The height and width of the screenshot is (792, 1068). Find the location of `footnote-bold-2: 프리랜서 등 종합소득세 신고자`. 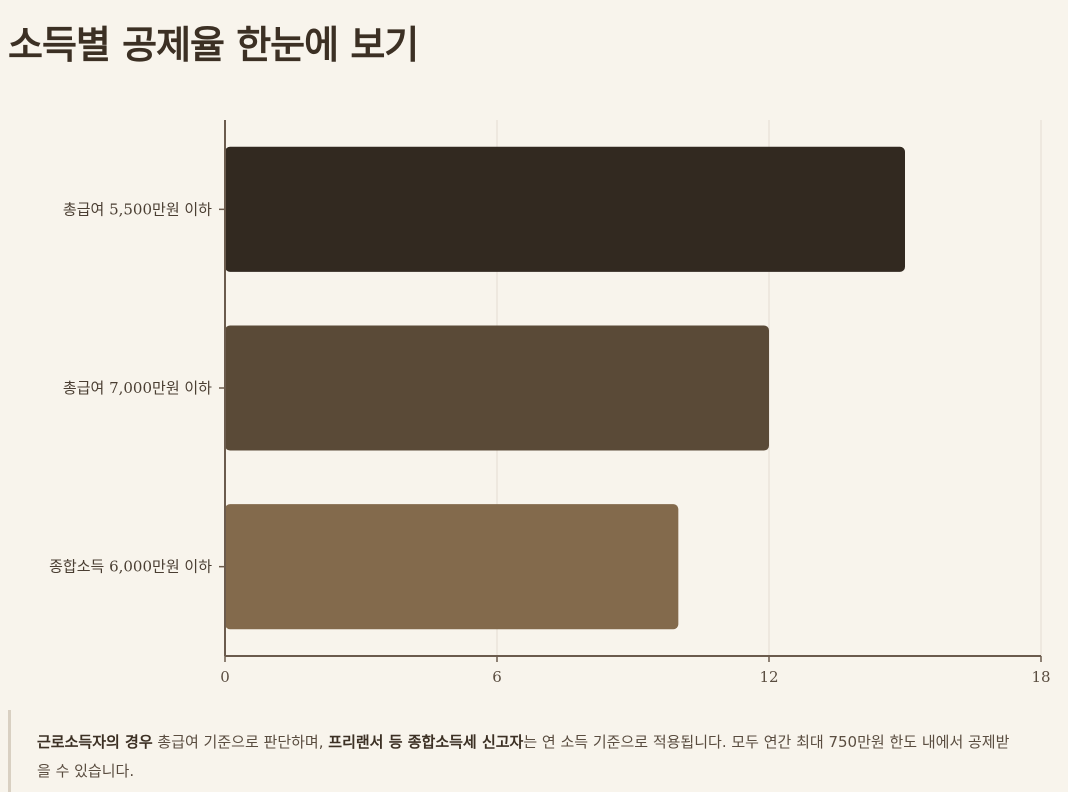

footnote-bold-2: 프리랜서 등 종합소득세 신고자 is located at coordinates (426, 742).